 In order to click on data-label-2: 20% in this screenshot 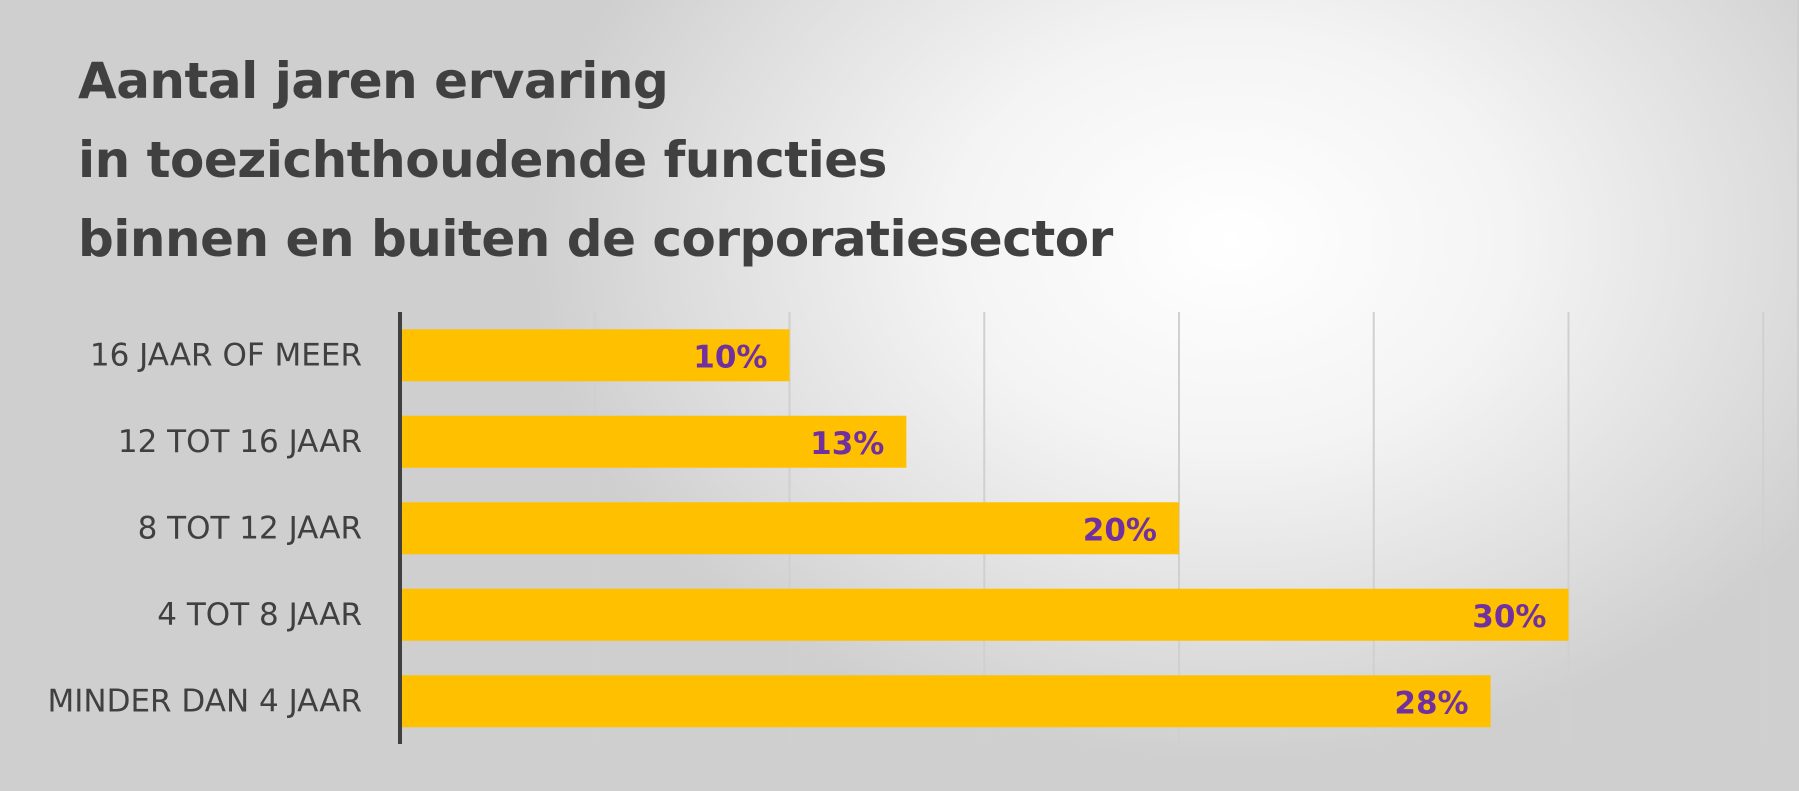, I will do `click(1120, 530)`.